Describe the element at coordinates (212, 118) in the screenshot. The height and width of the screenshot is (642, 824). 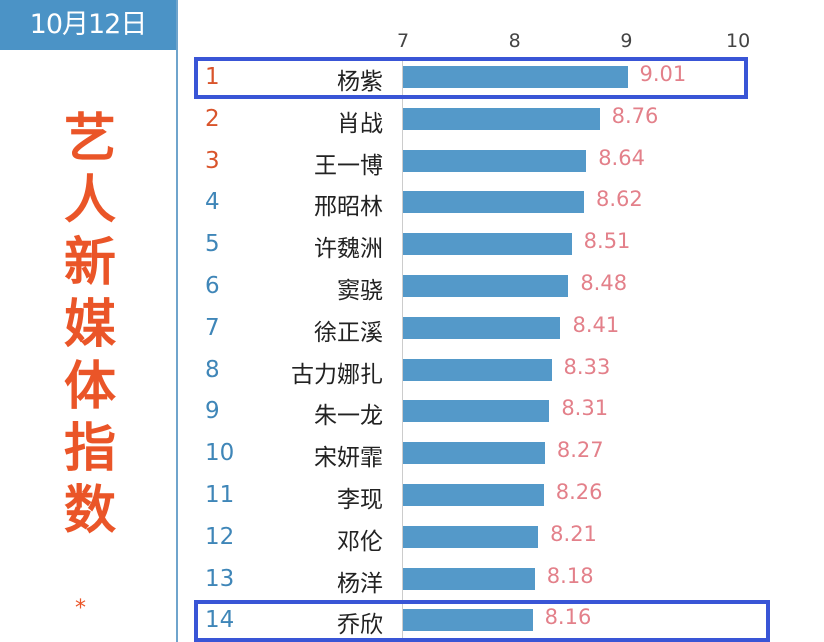
I see `rank-label: 2` at that location.